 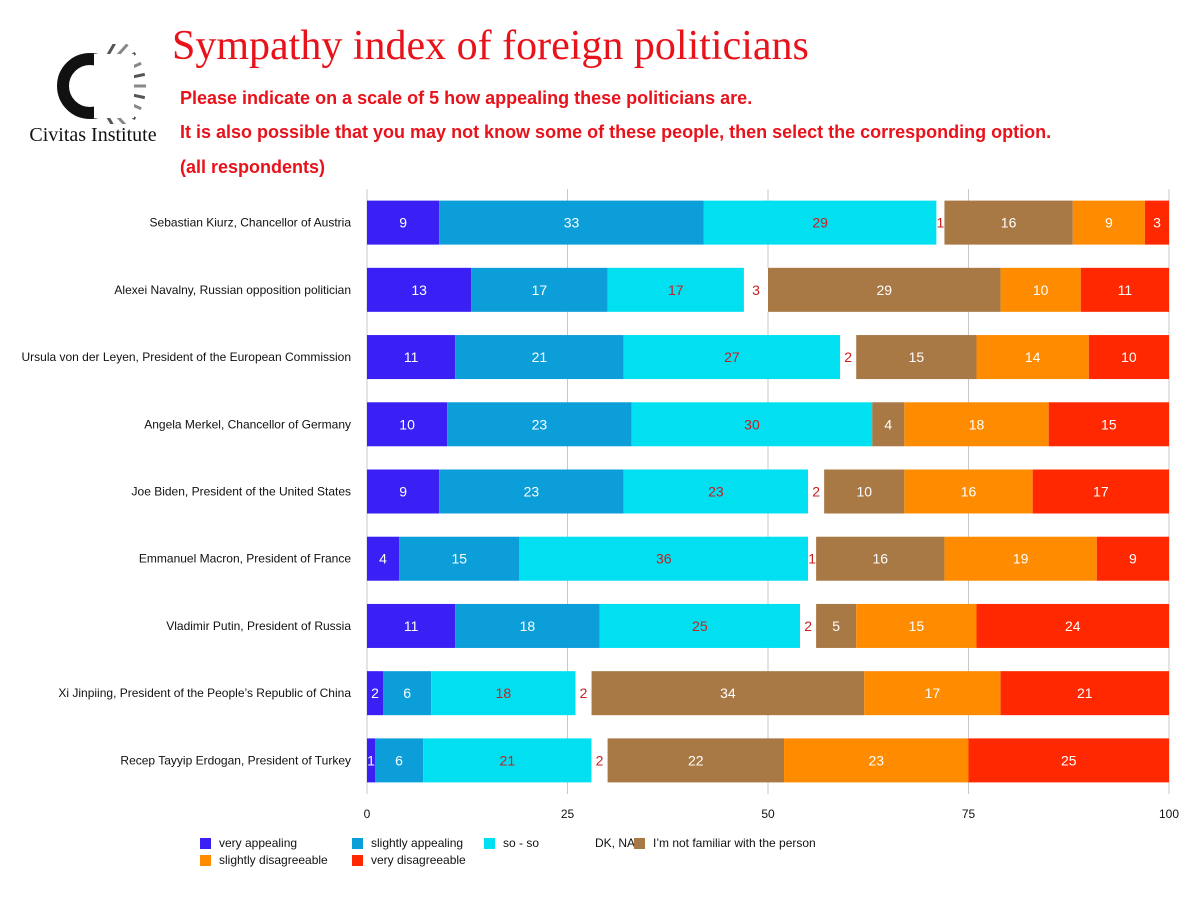 I want to click on legend-item: DK, NA, so click(x=605, y=843).